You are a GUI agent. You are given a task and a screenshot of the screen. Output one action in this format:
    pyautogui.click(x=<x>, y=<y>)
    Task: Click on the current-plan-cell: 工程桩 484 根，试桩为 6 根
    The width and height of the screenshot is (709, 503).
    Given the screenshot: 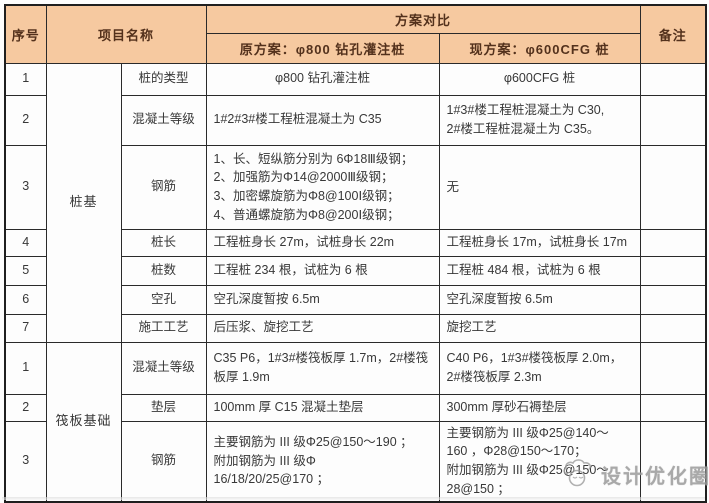 What is the action you would take?
    pyautogui.click(x=539, y=270)
    